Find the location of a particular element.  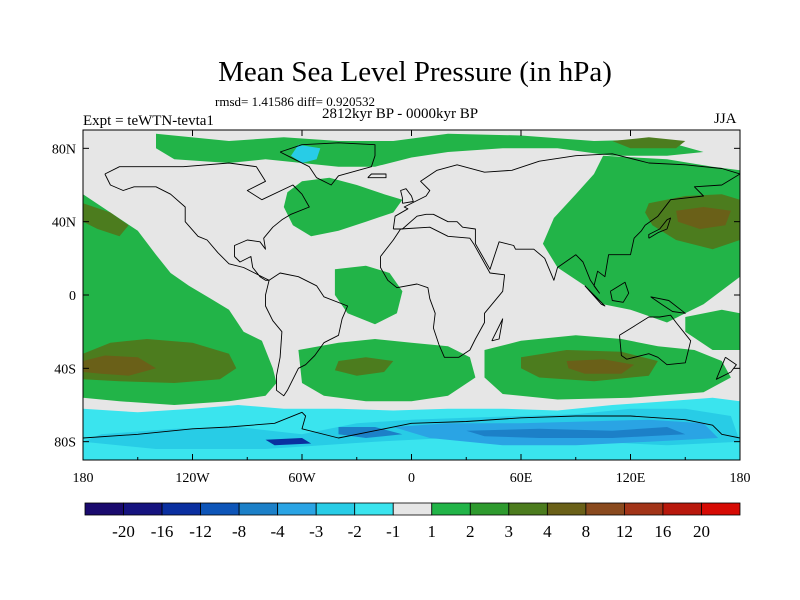

colorbar-label: 3 is located at coordinates (509, 531).